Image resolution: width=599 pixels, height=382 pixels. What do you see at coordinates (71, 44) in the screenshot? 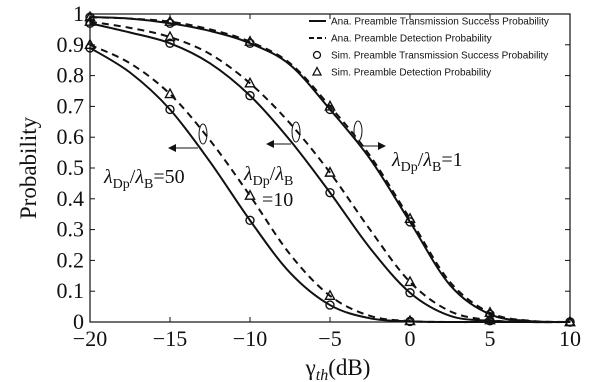
I see `y-tick-label: 0.9` at bounding box center [71, 44].